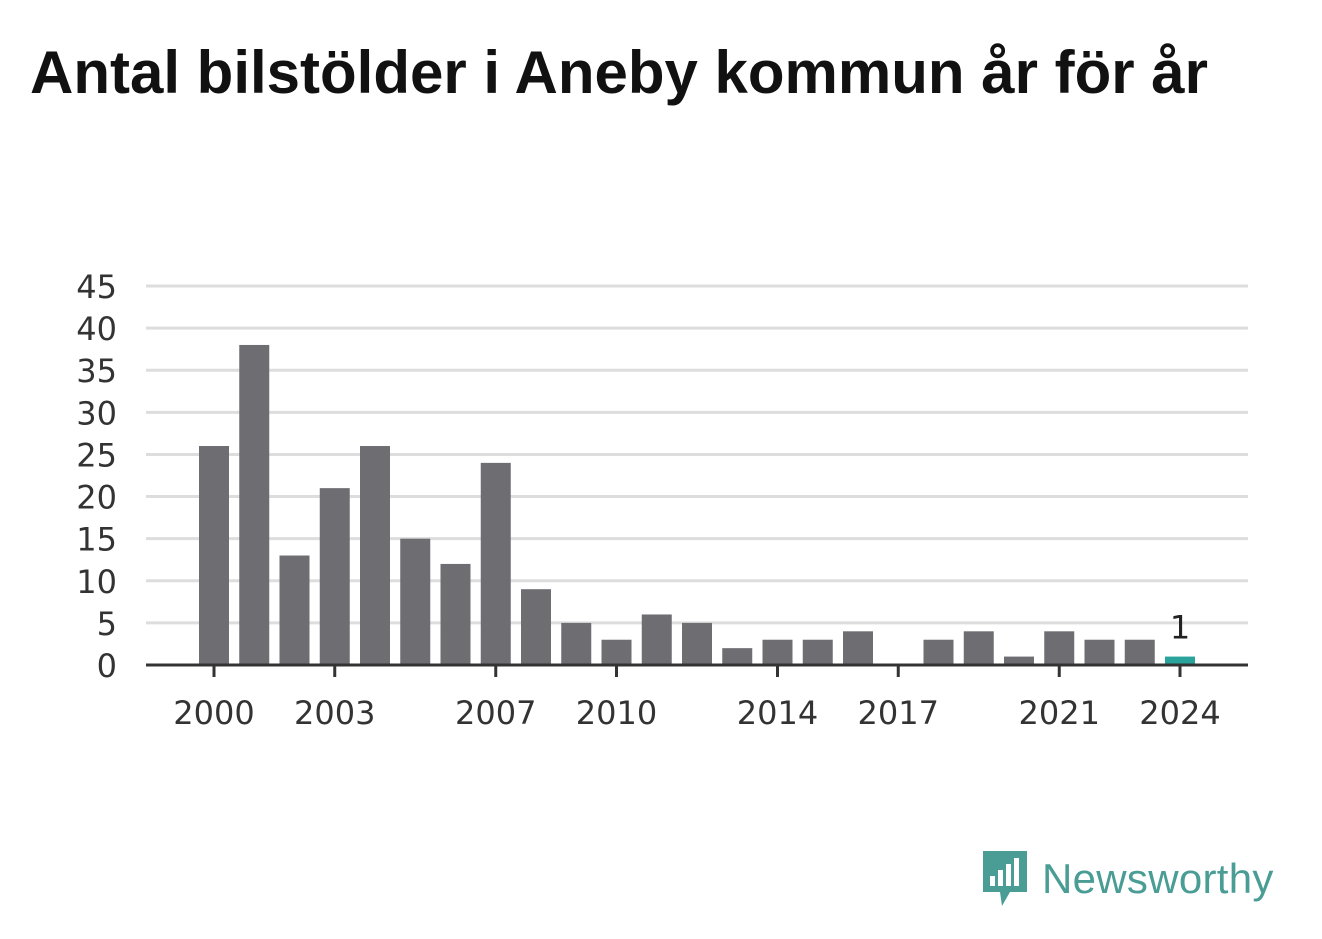  Describe the element at coordinates (96, 540) in the screenshot. I see `y-tick-label: 15` at that location.